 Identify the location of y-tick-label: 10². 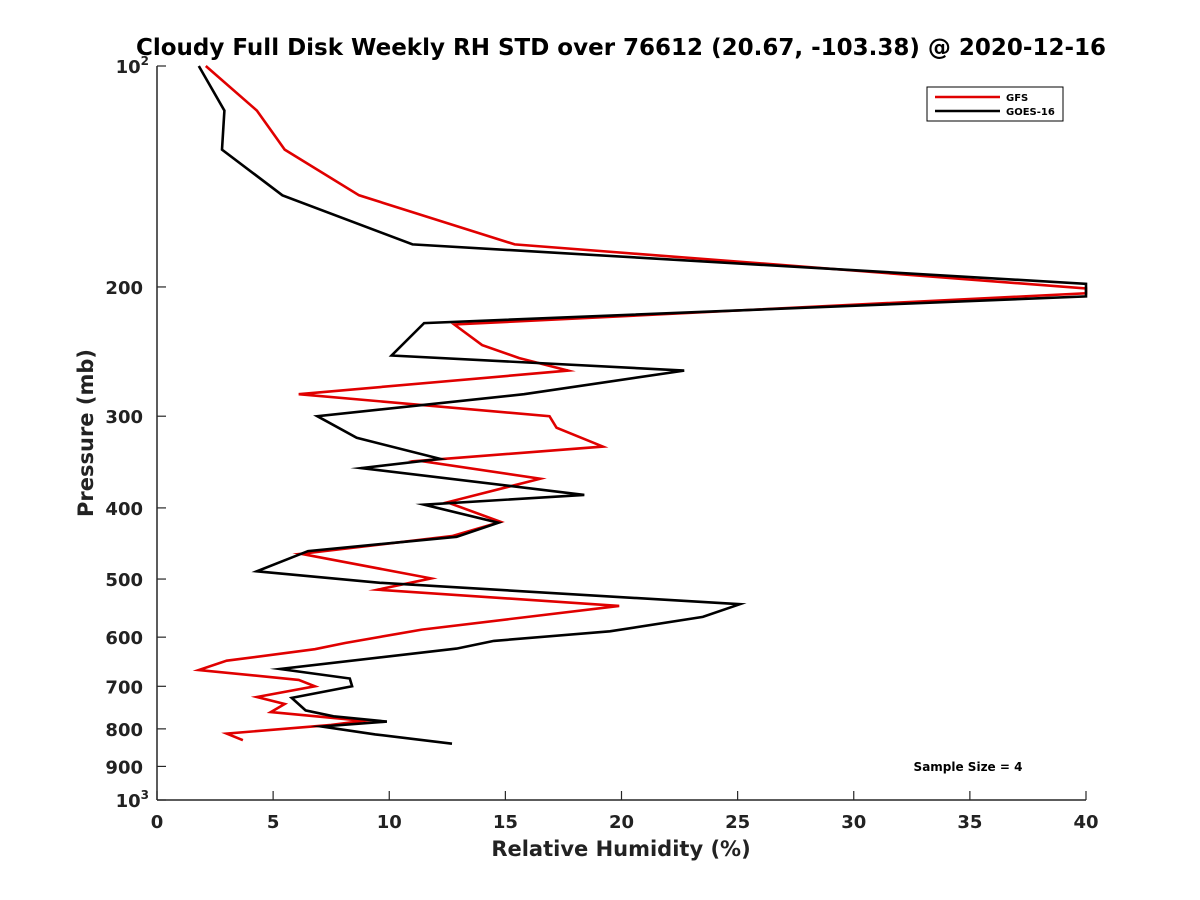
(132, 66).